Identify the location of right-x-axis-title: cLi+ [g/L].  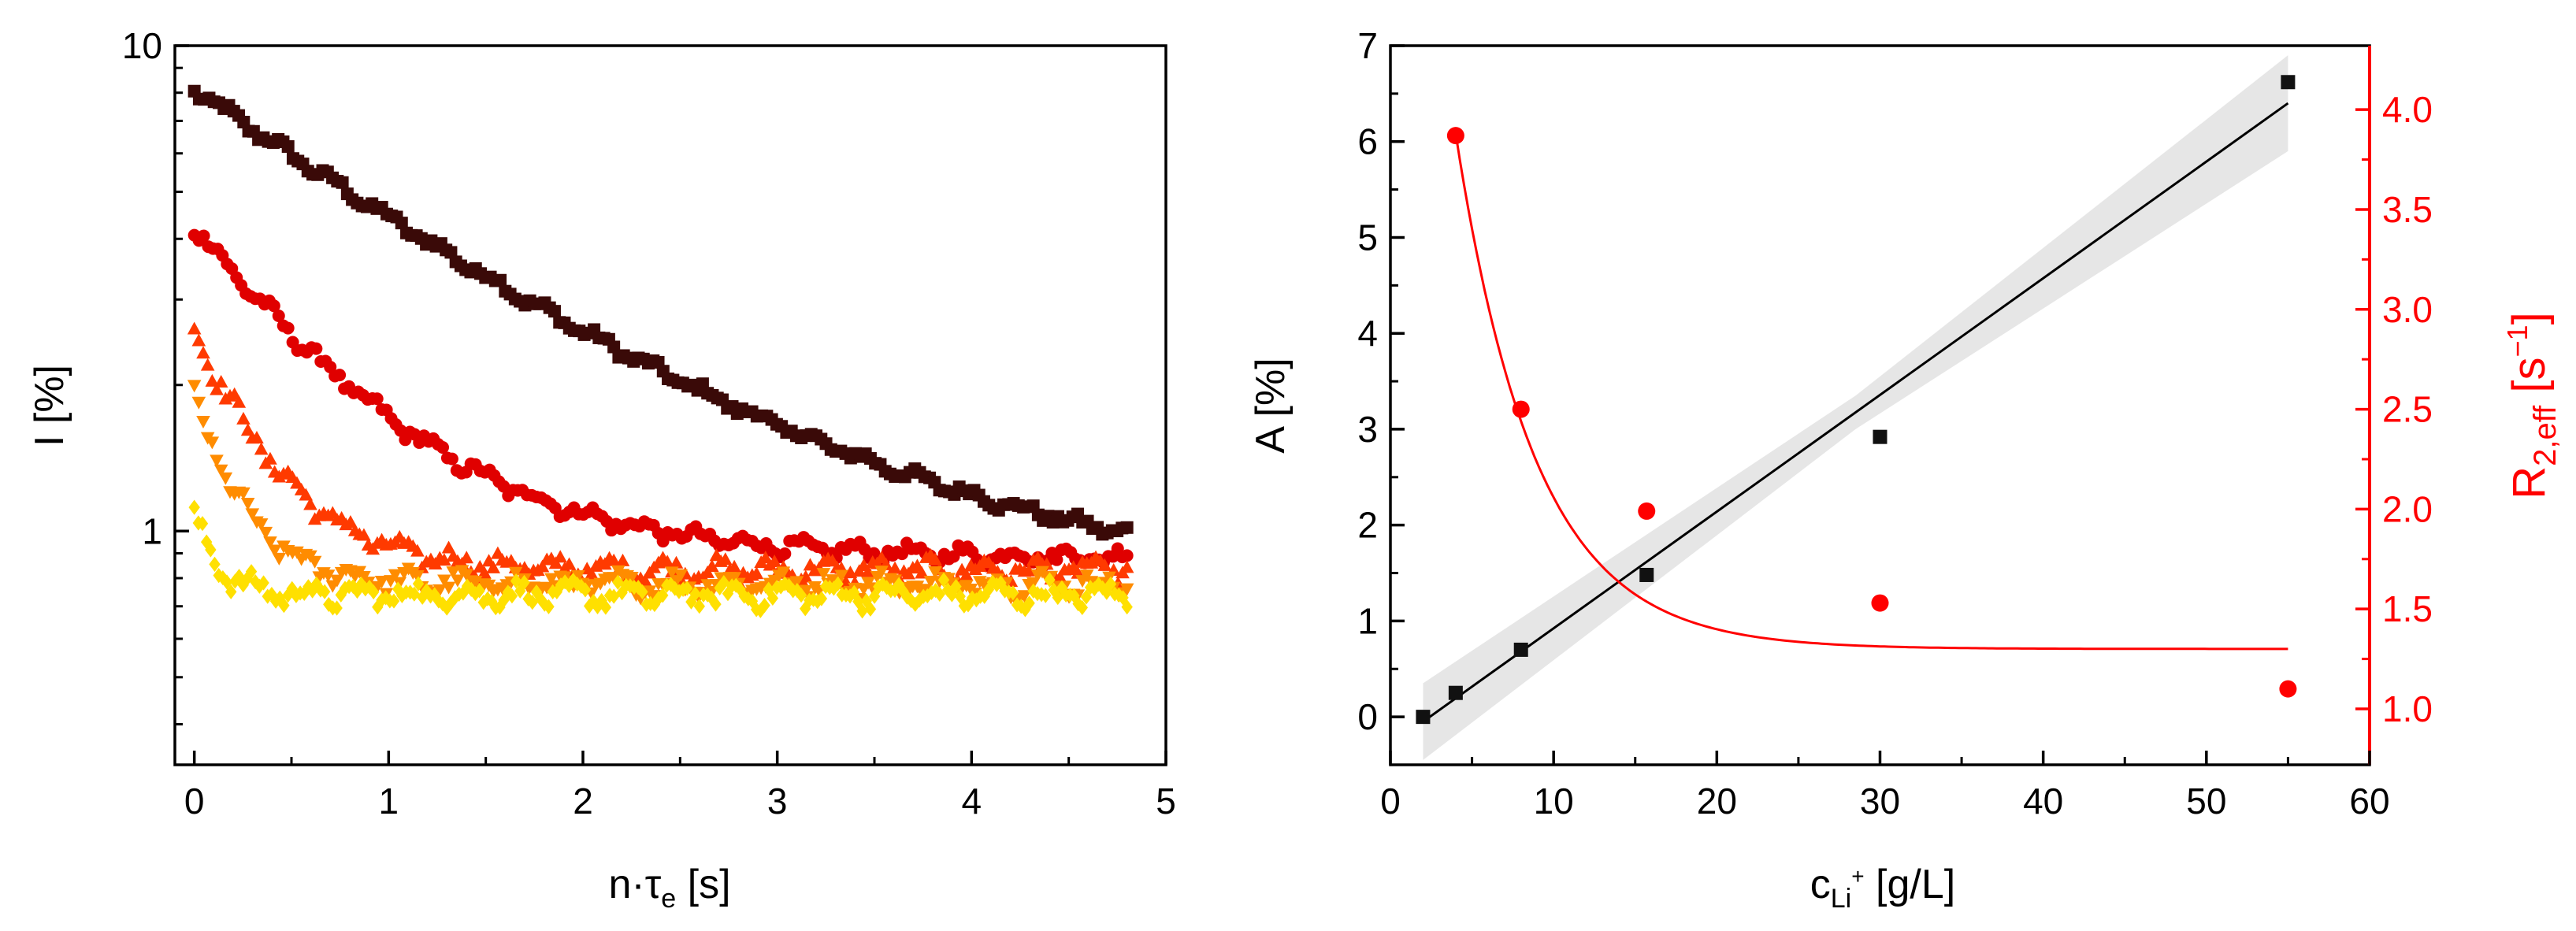
(1882, 888).